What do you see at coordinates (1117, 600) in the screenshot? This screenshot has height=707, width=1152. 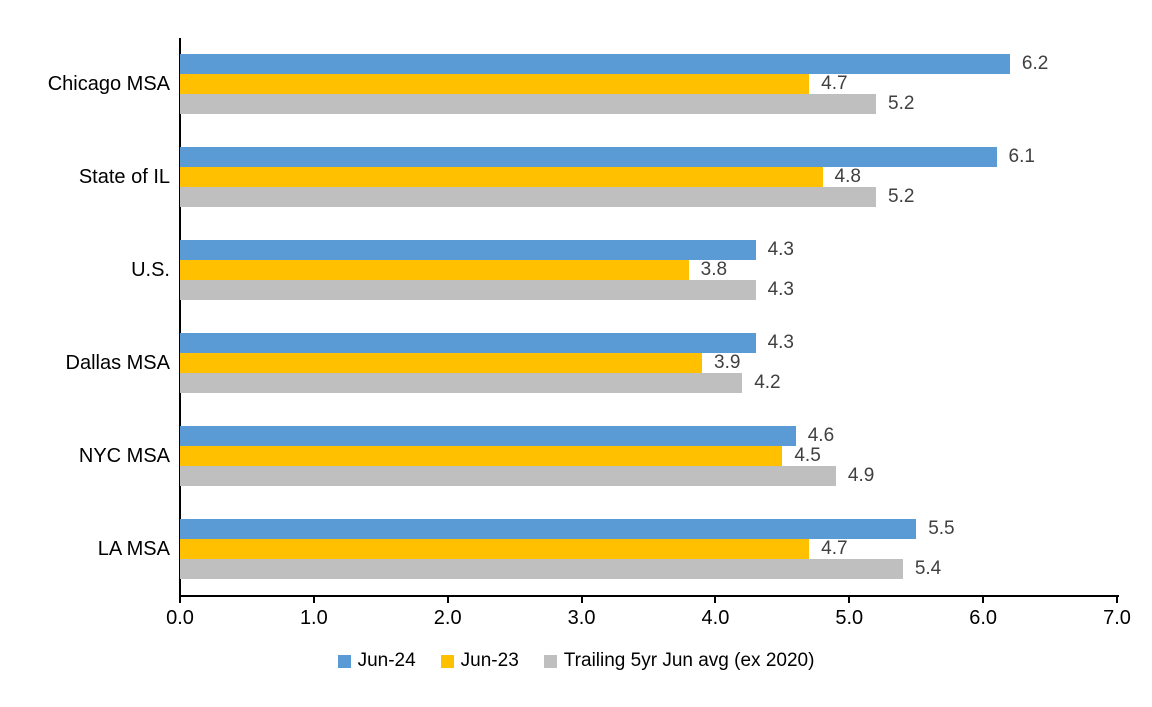 I see `x-axis-tick-7.0` at bounding box center [1117, 600].